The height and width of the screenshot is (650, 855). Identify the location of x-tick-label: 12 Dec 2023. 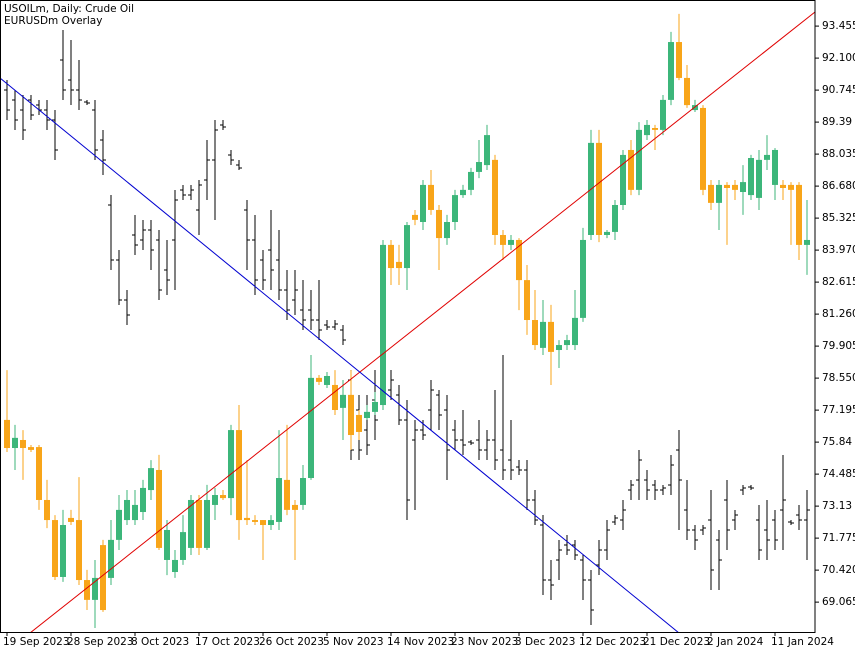
(612, 642).